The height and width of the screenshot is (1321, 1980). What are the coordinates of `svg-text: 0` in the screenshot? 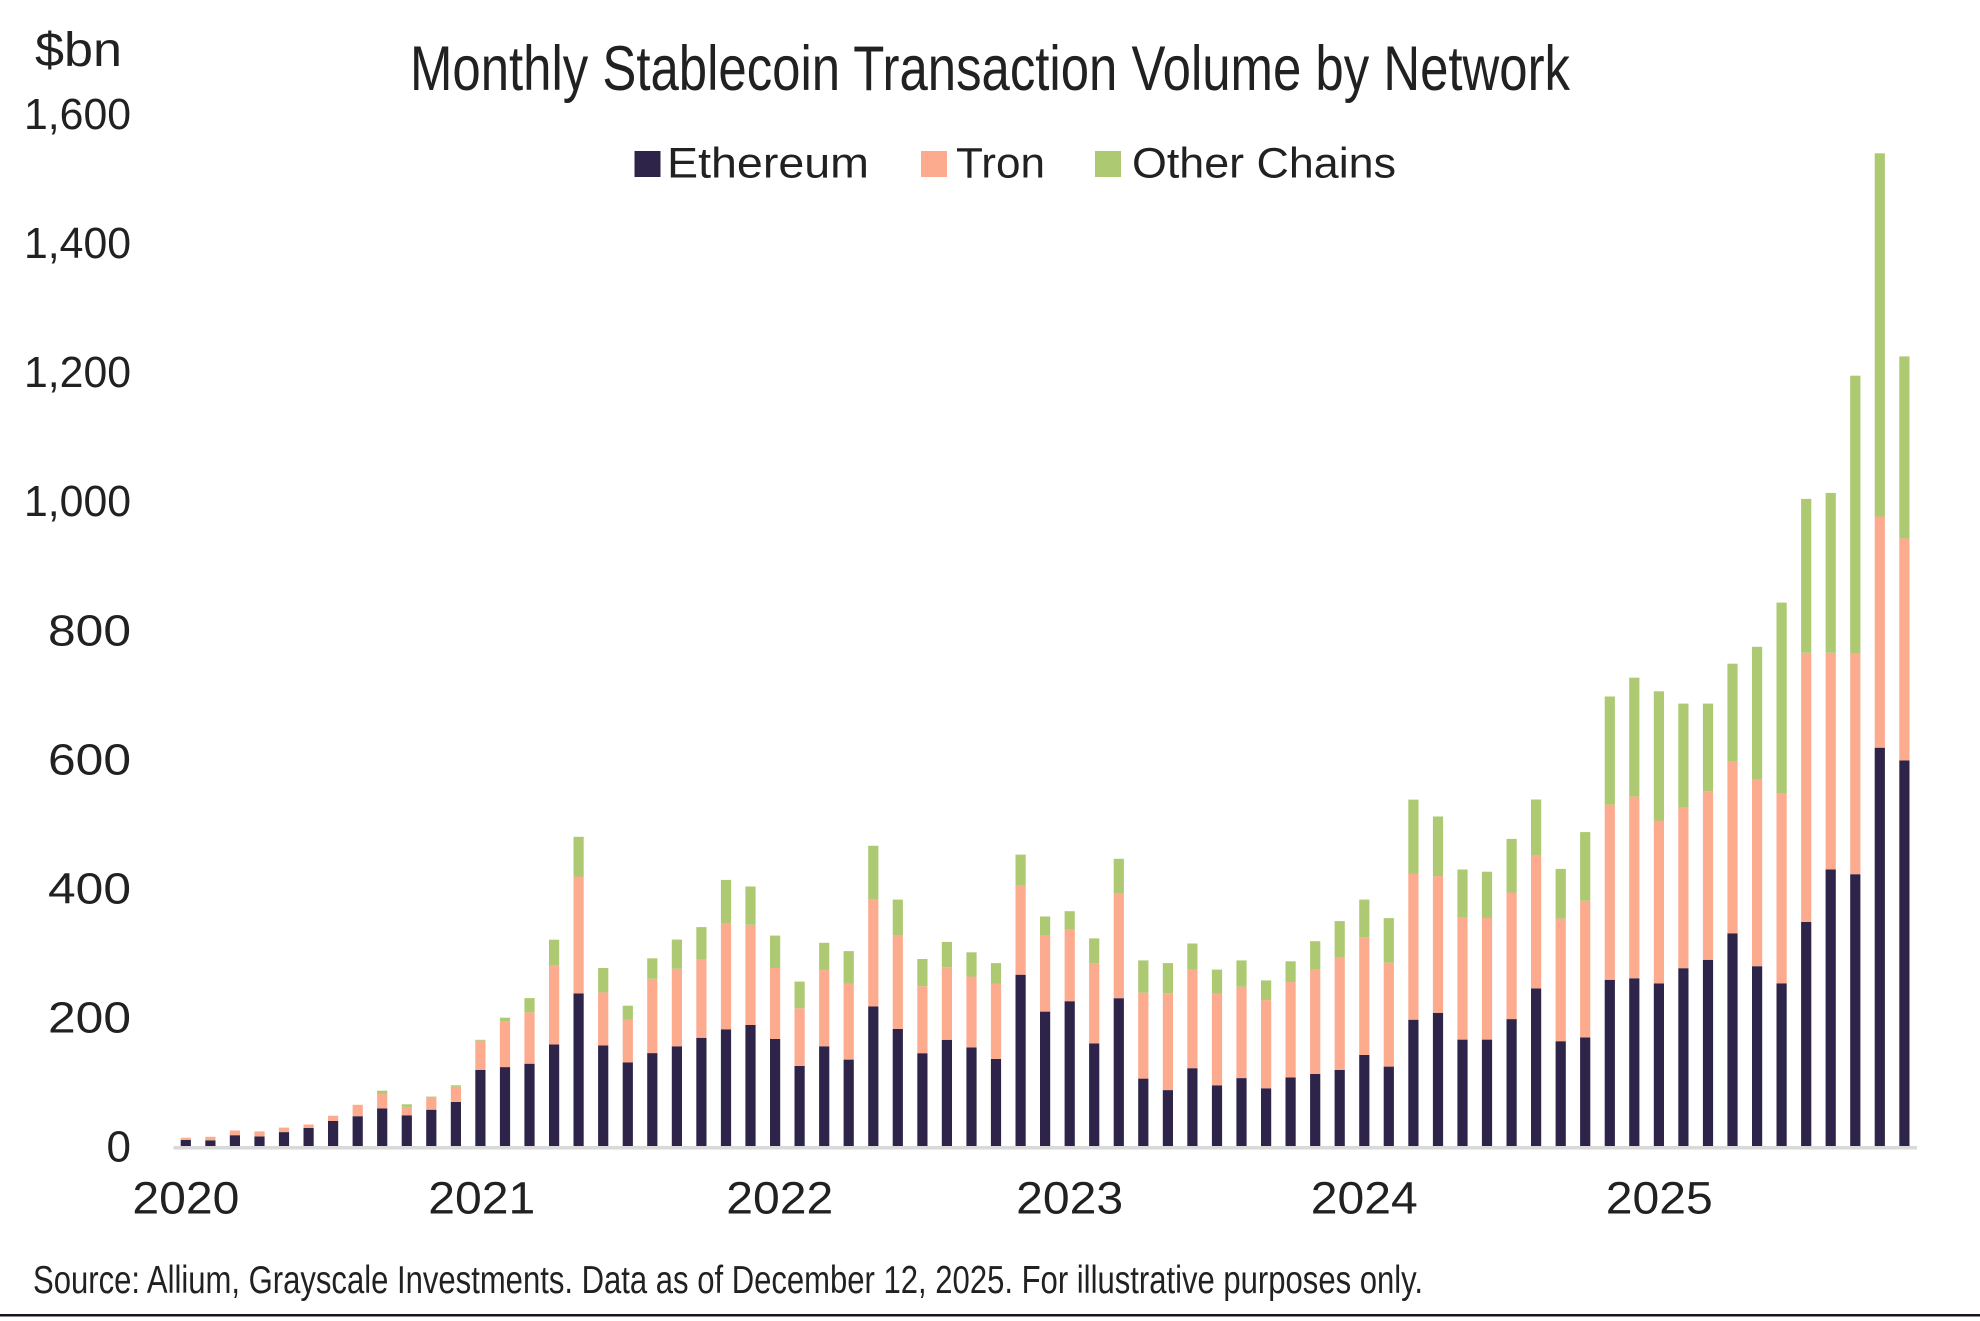 It's located at (119, 1147).